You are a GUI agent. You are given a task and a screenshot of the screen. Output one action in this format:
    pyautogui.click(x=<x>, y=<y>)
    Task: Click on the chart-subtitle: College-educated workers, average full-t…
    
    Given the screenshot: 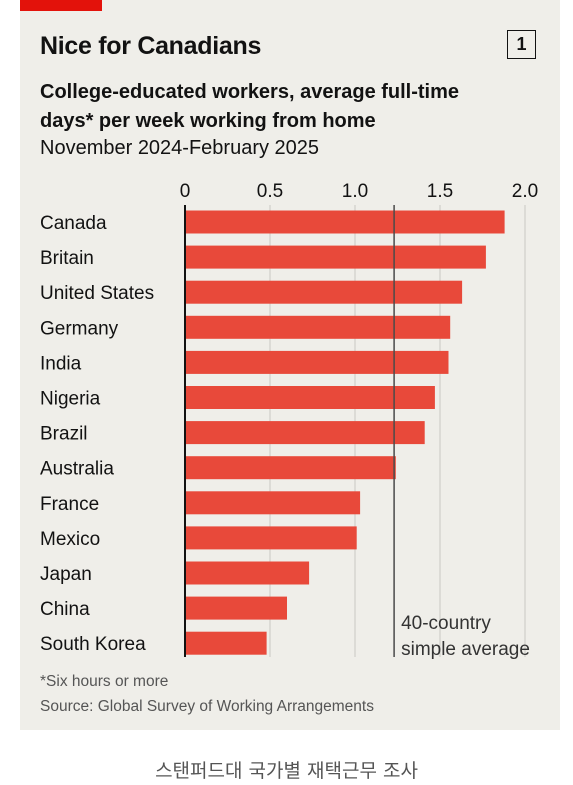 What is the action you would take?
    pyautogui.click(x=280, y=107)
    